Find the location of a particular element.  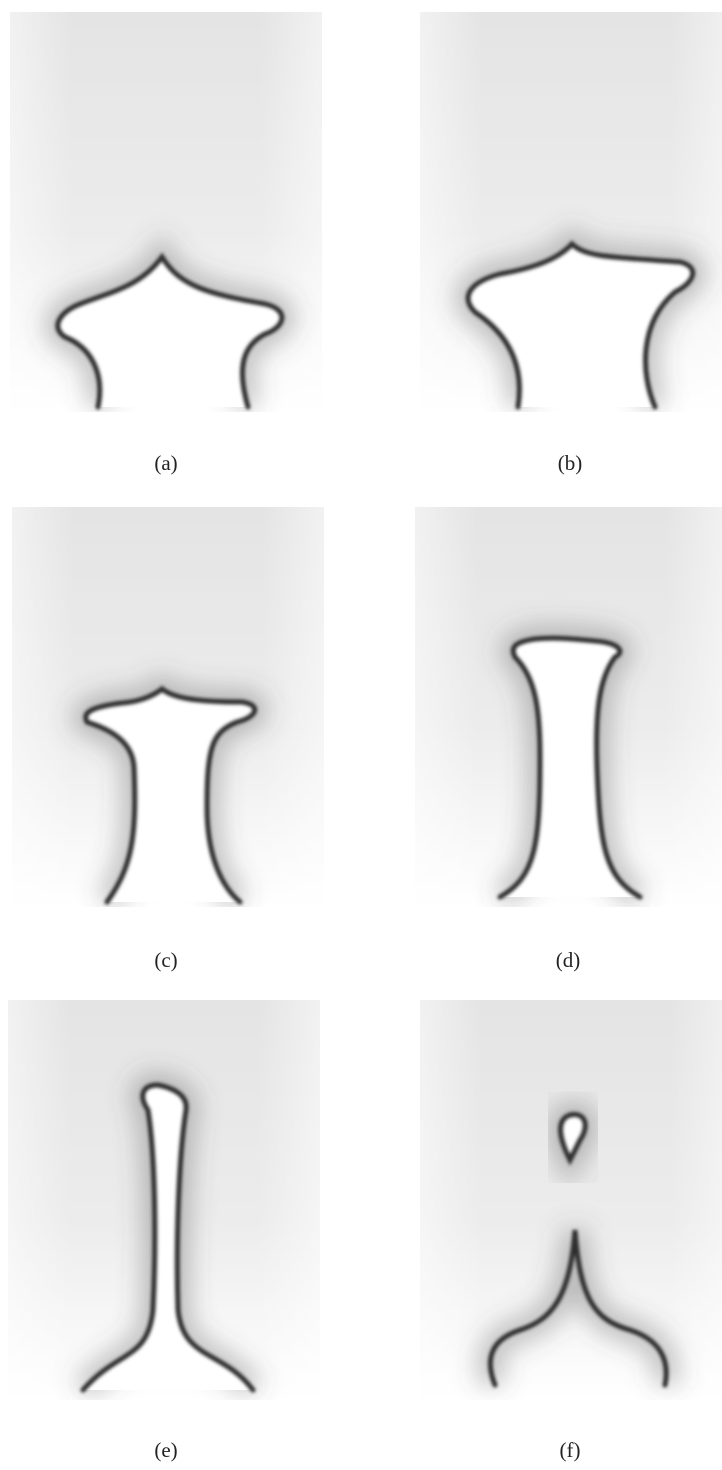

panel-label: (f) is located at coordinates (570, 1450).